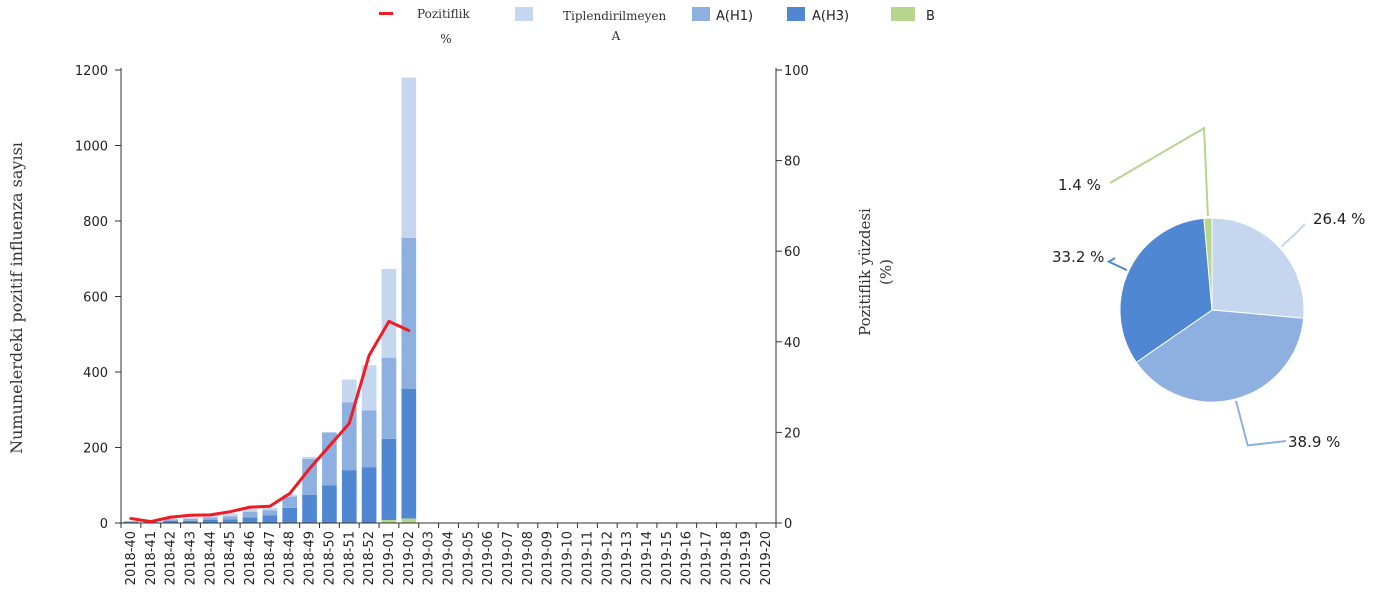 The width and height of the screenshot is (1389, 608). What do you see at coordinates (429, 558) in the screenshot?
I see `x-tick-label-2019-03: 2019-03` at bounding box center [429, 558].